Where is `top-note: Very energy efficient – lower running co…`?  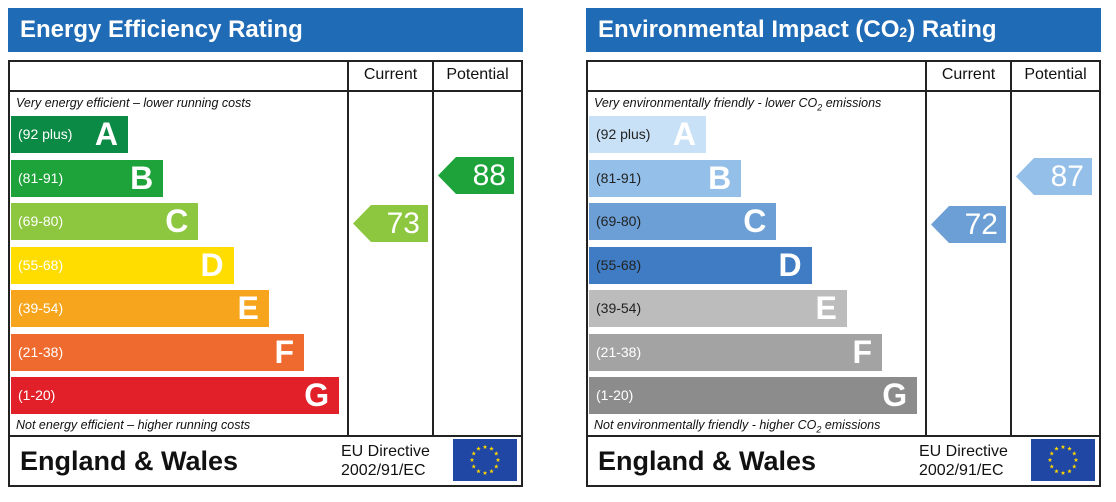
top-note: Very energy efficient – lower running co… is located at coordinates (134, 103).